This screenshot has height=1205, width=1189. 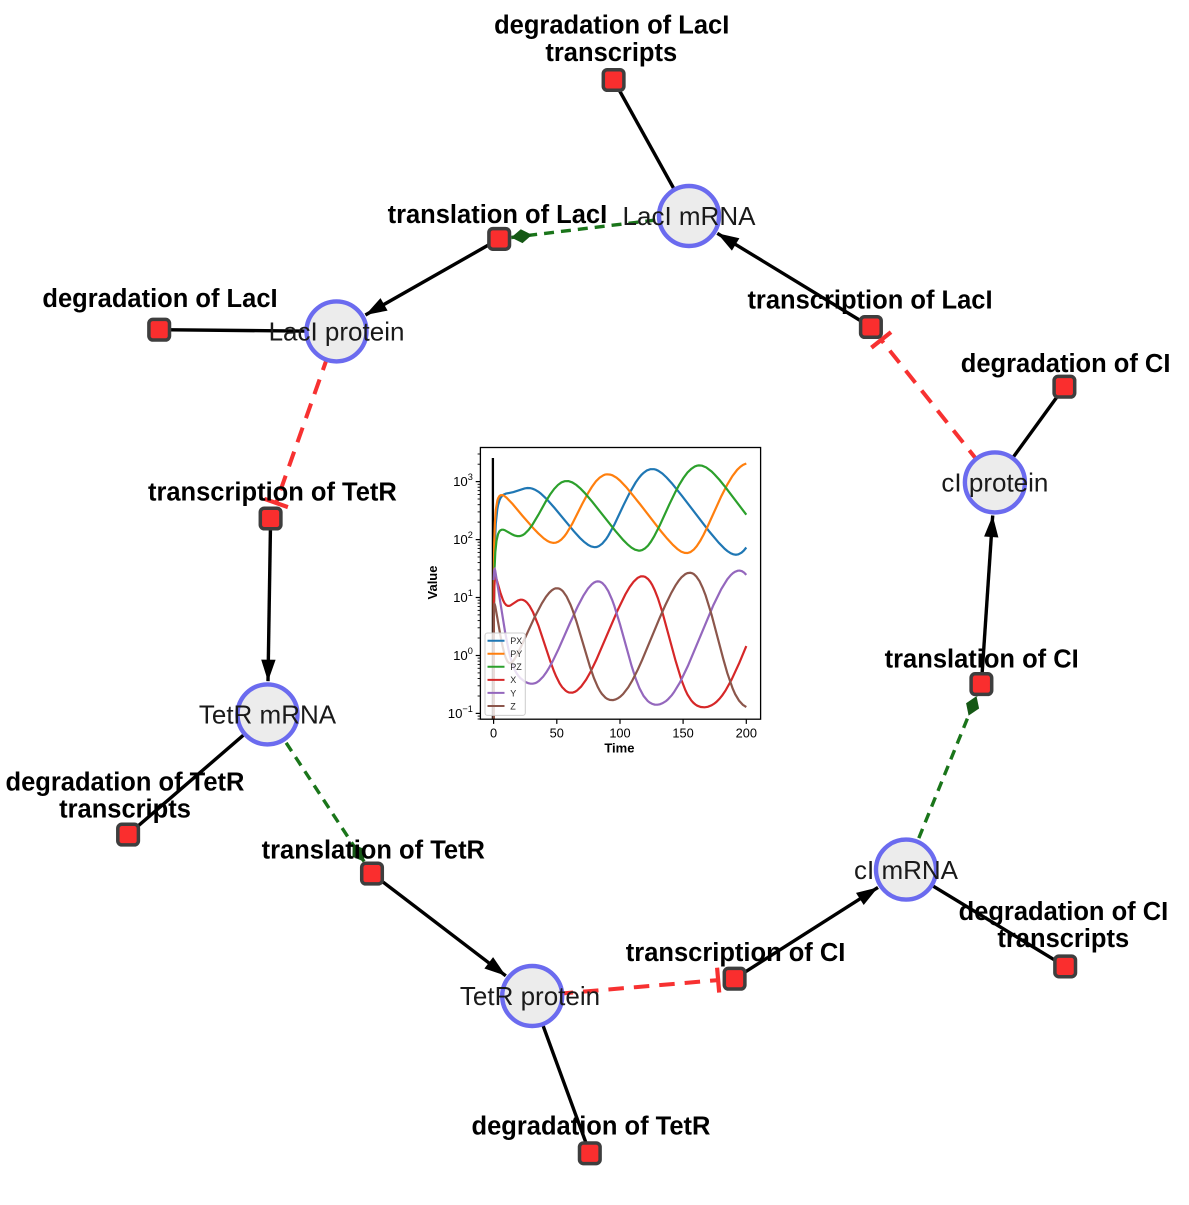 What do you see at coordinates (513, 706) in the screenshot?
I see `svg-text: Z` at bounding box center [513, 706].